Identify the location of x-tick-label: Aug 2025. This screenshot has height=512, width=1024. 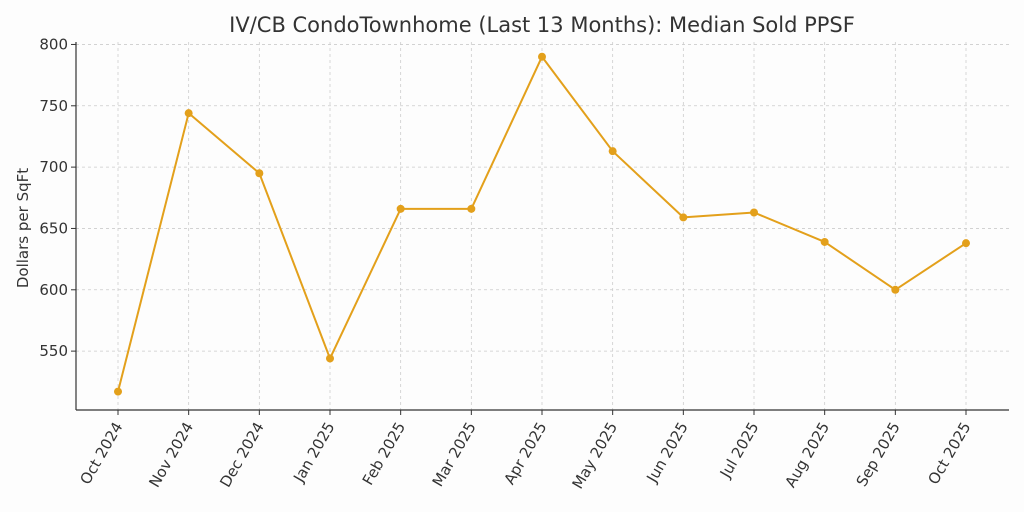
(807, 455).